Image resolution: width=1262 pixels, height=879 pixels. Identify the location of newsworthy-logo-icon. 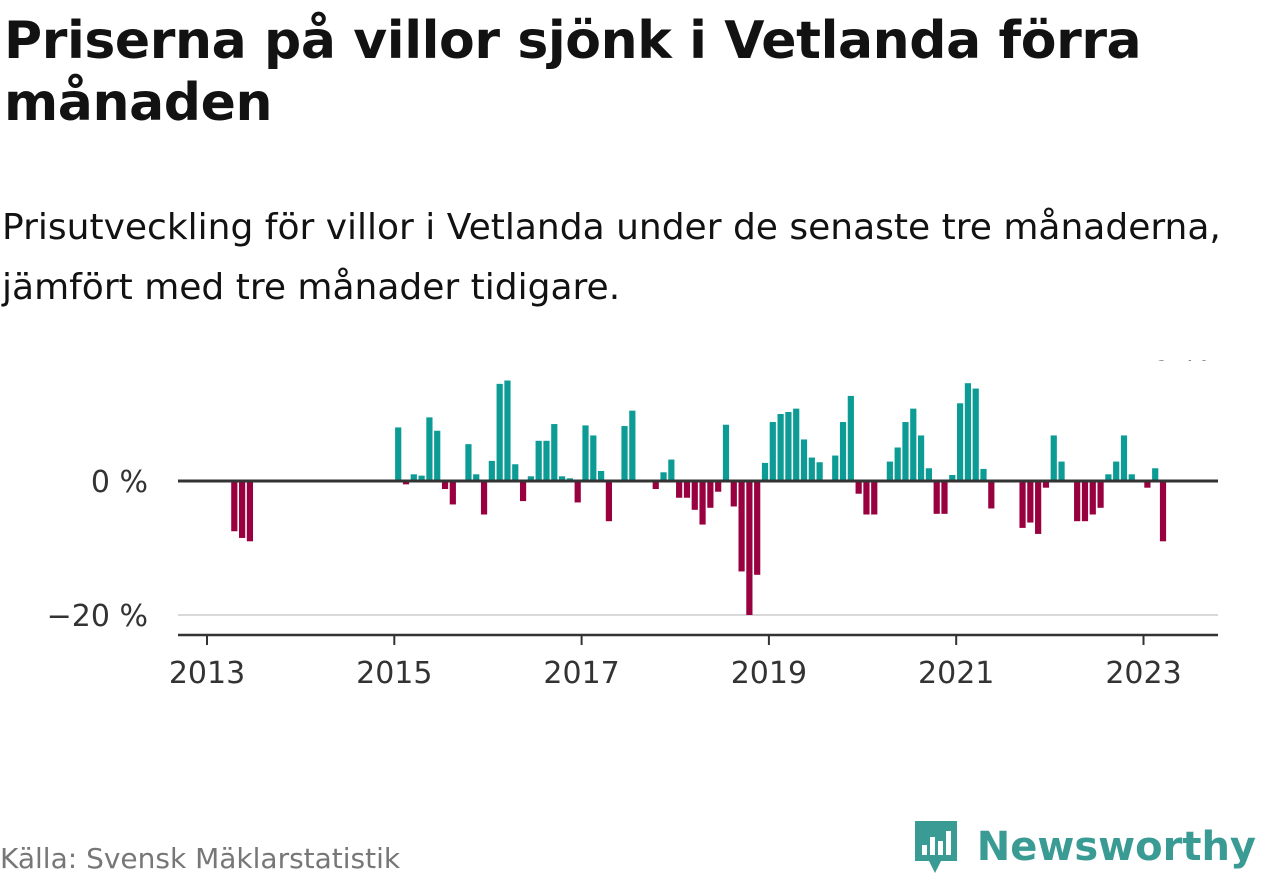
(935, 847).